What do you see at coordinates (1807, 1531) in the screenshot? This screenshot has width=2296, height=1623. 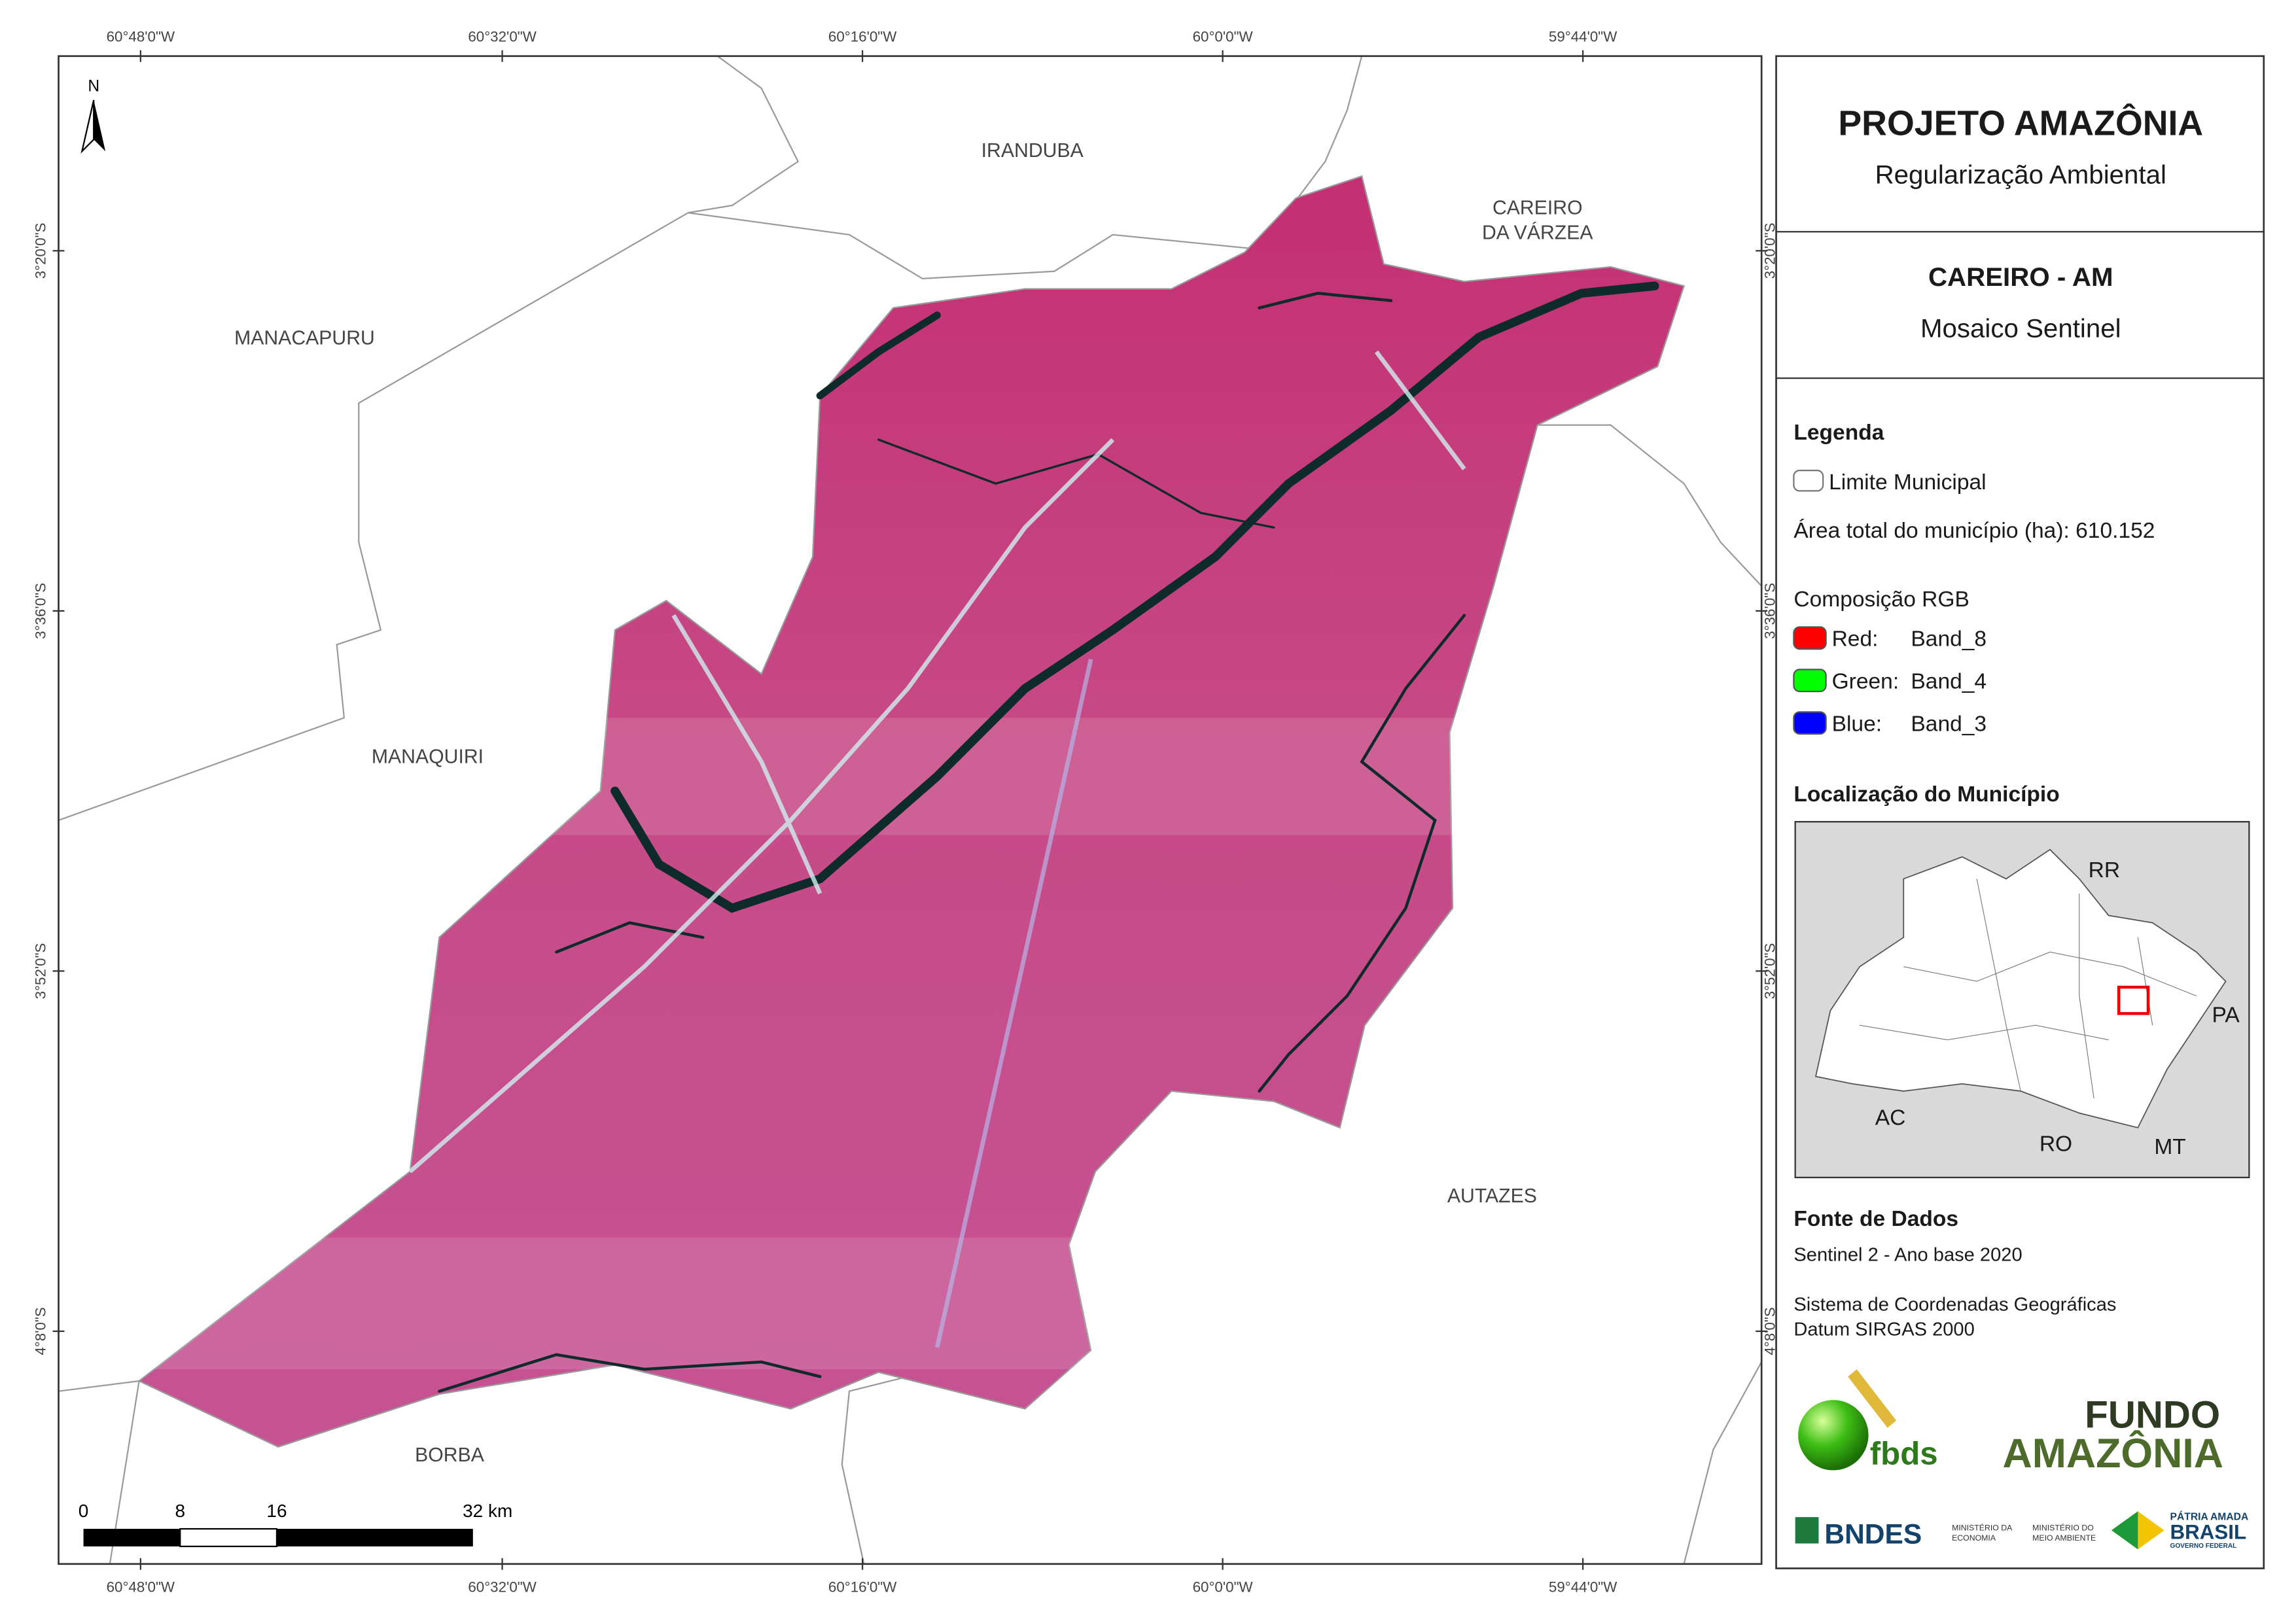 I see `bndes-mark` at bounding box center [1807, 1531].